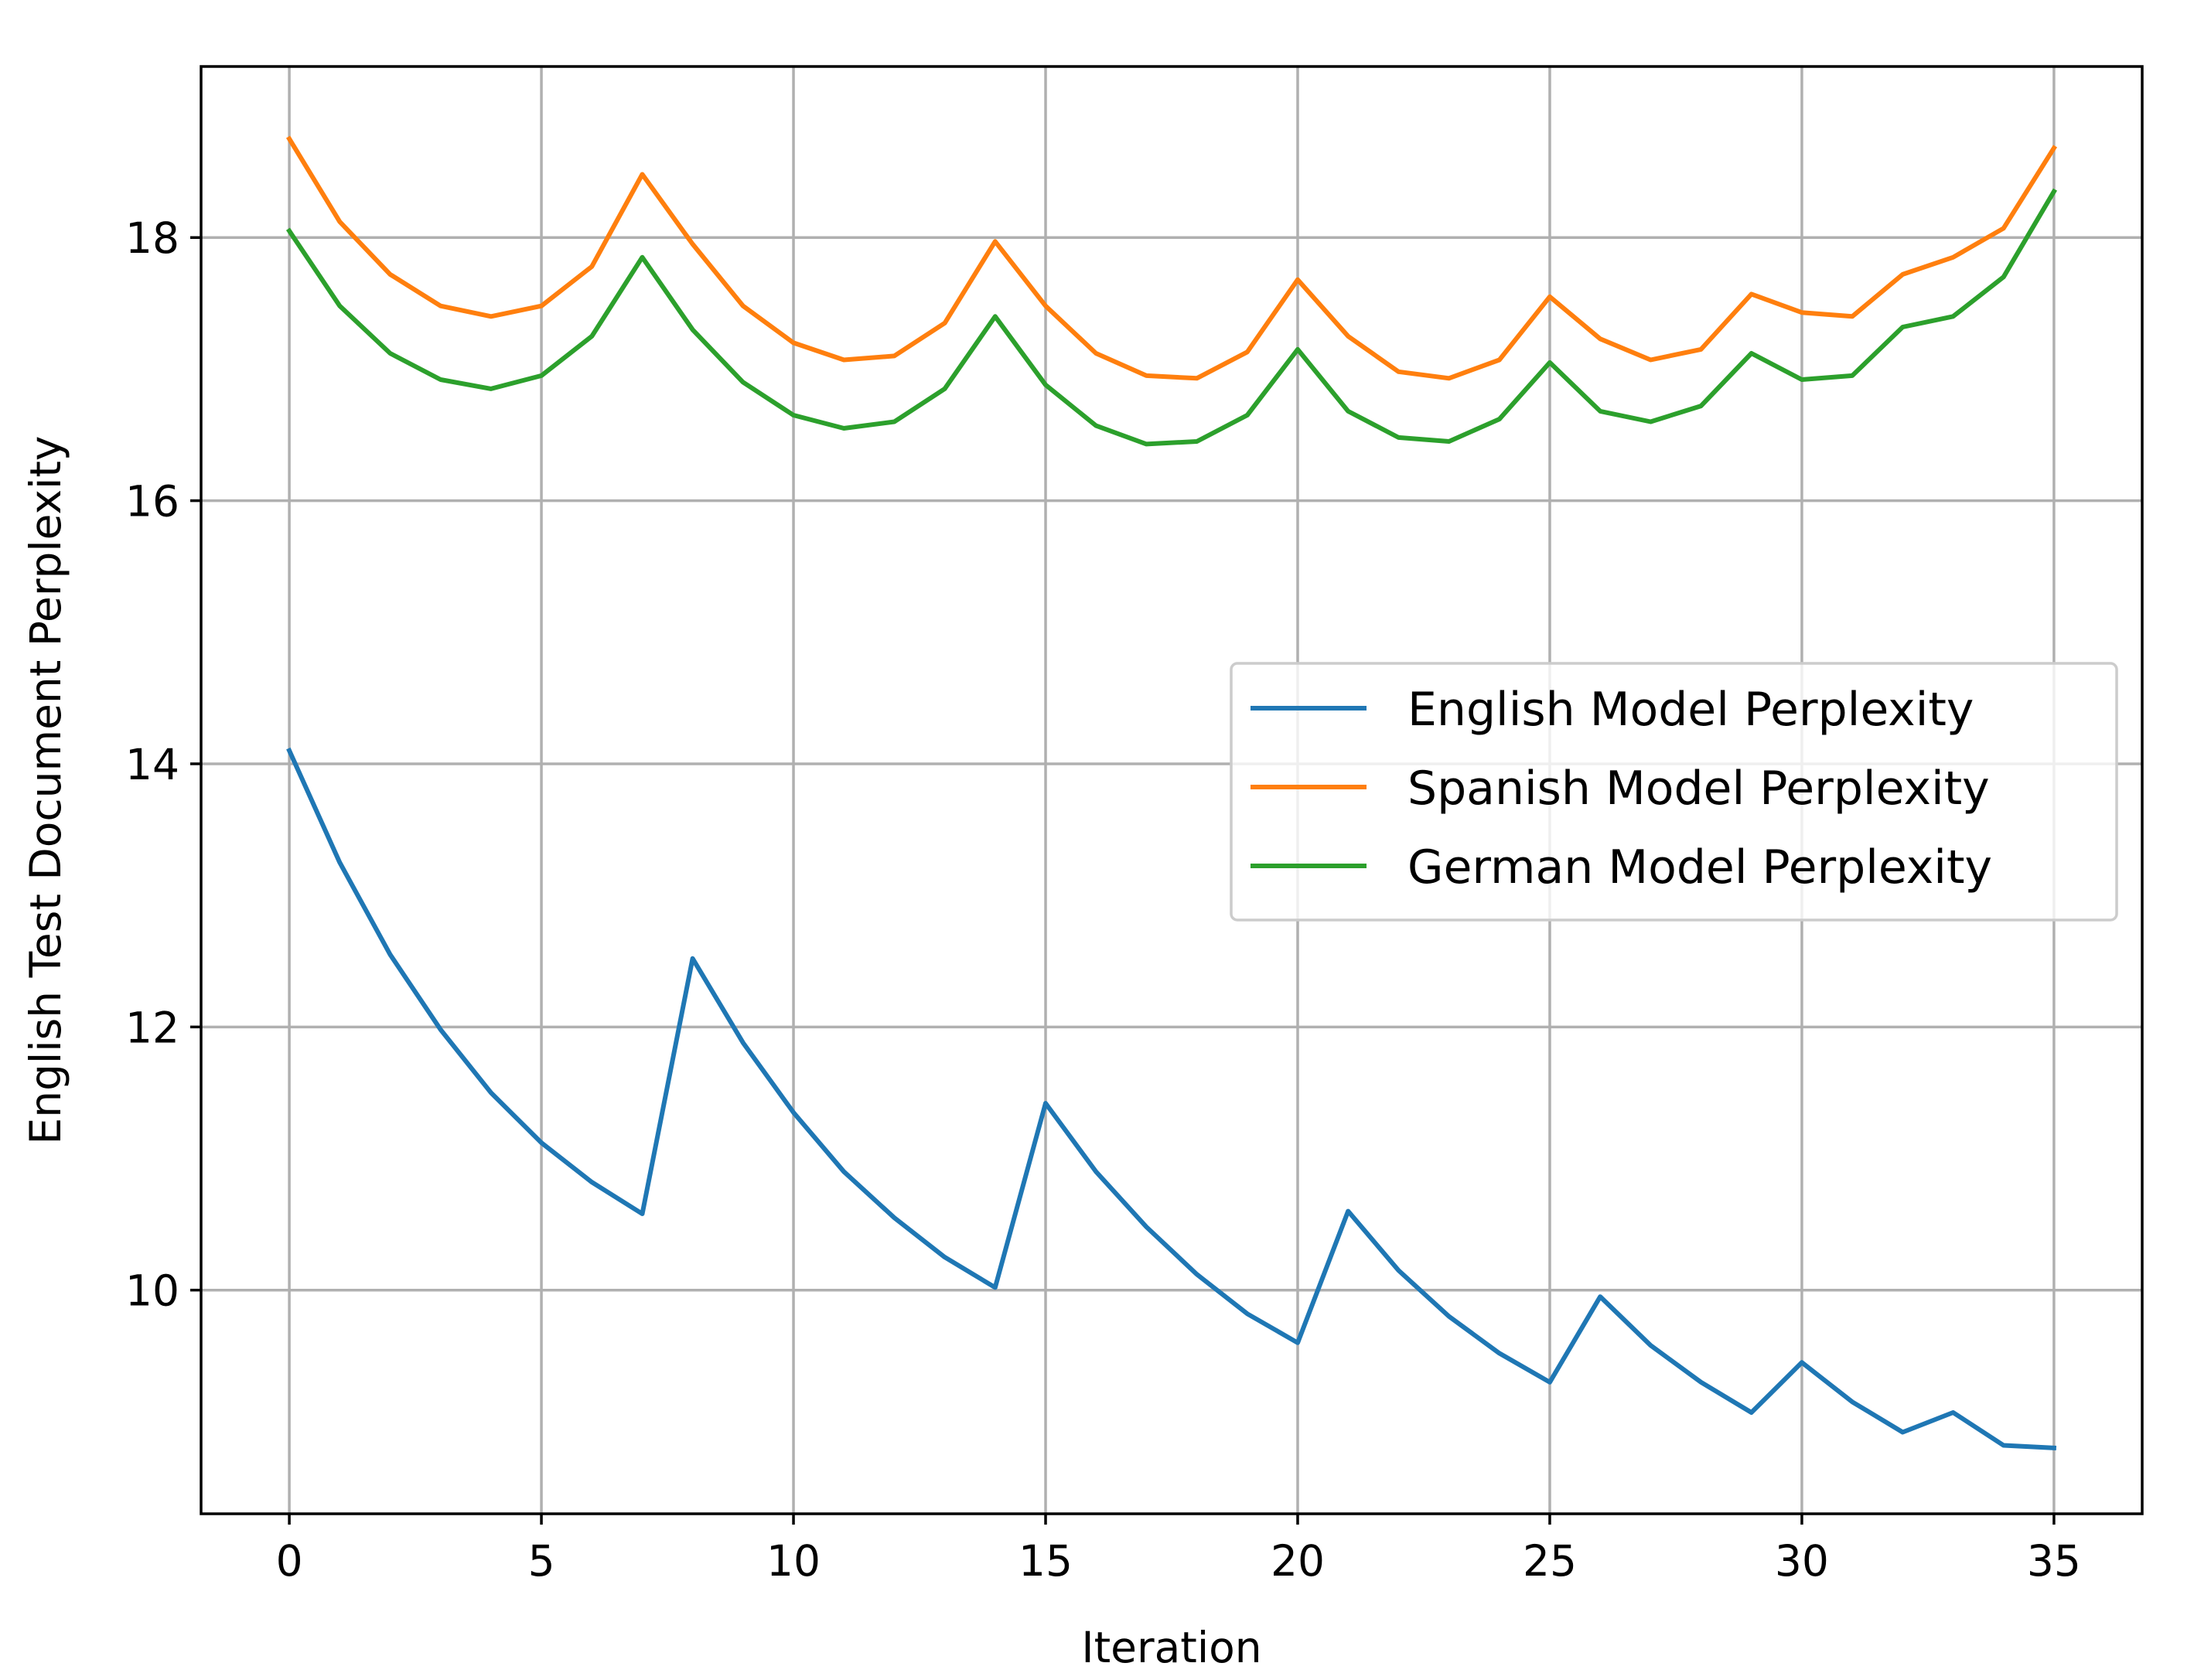 The image size is (2194, 1680). Describe the element at coordinates (1046, 1561) in the screenshot. I see `x-tick-label-15: 15` at that location.